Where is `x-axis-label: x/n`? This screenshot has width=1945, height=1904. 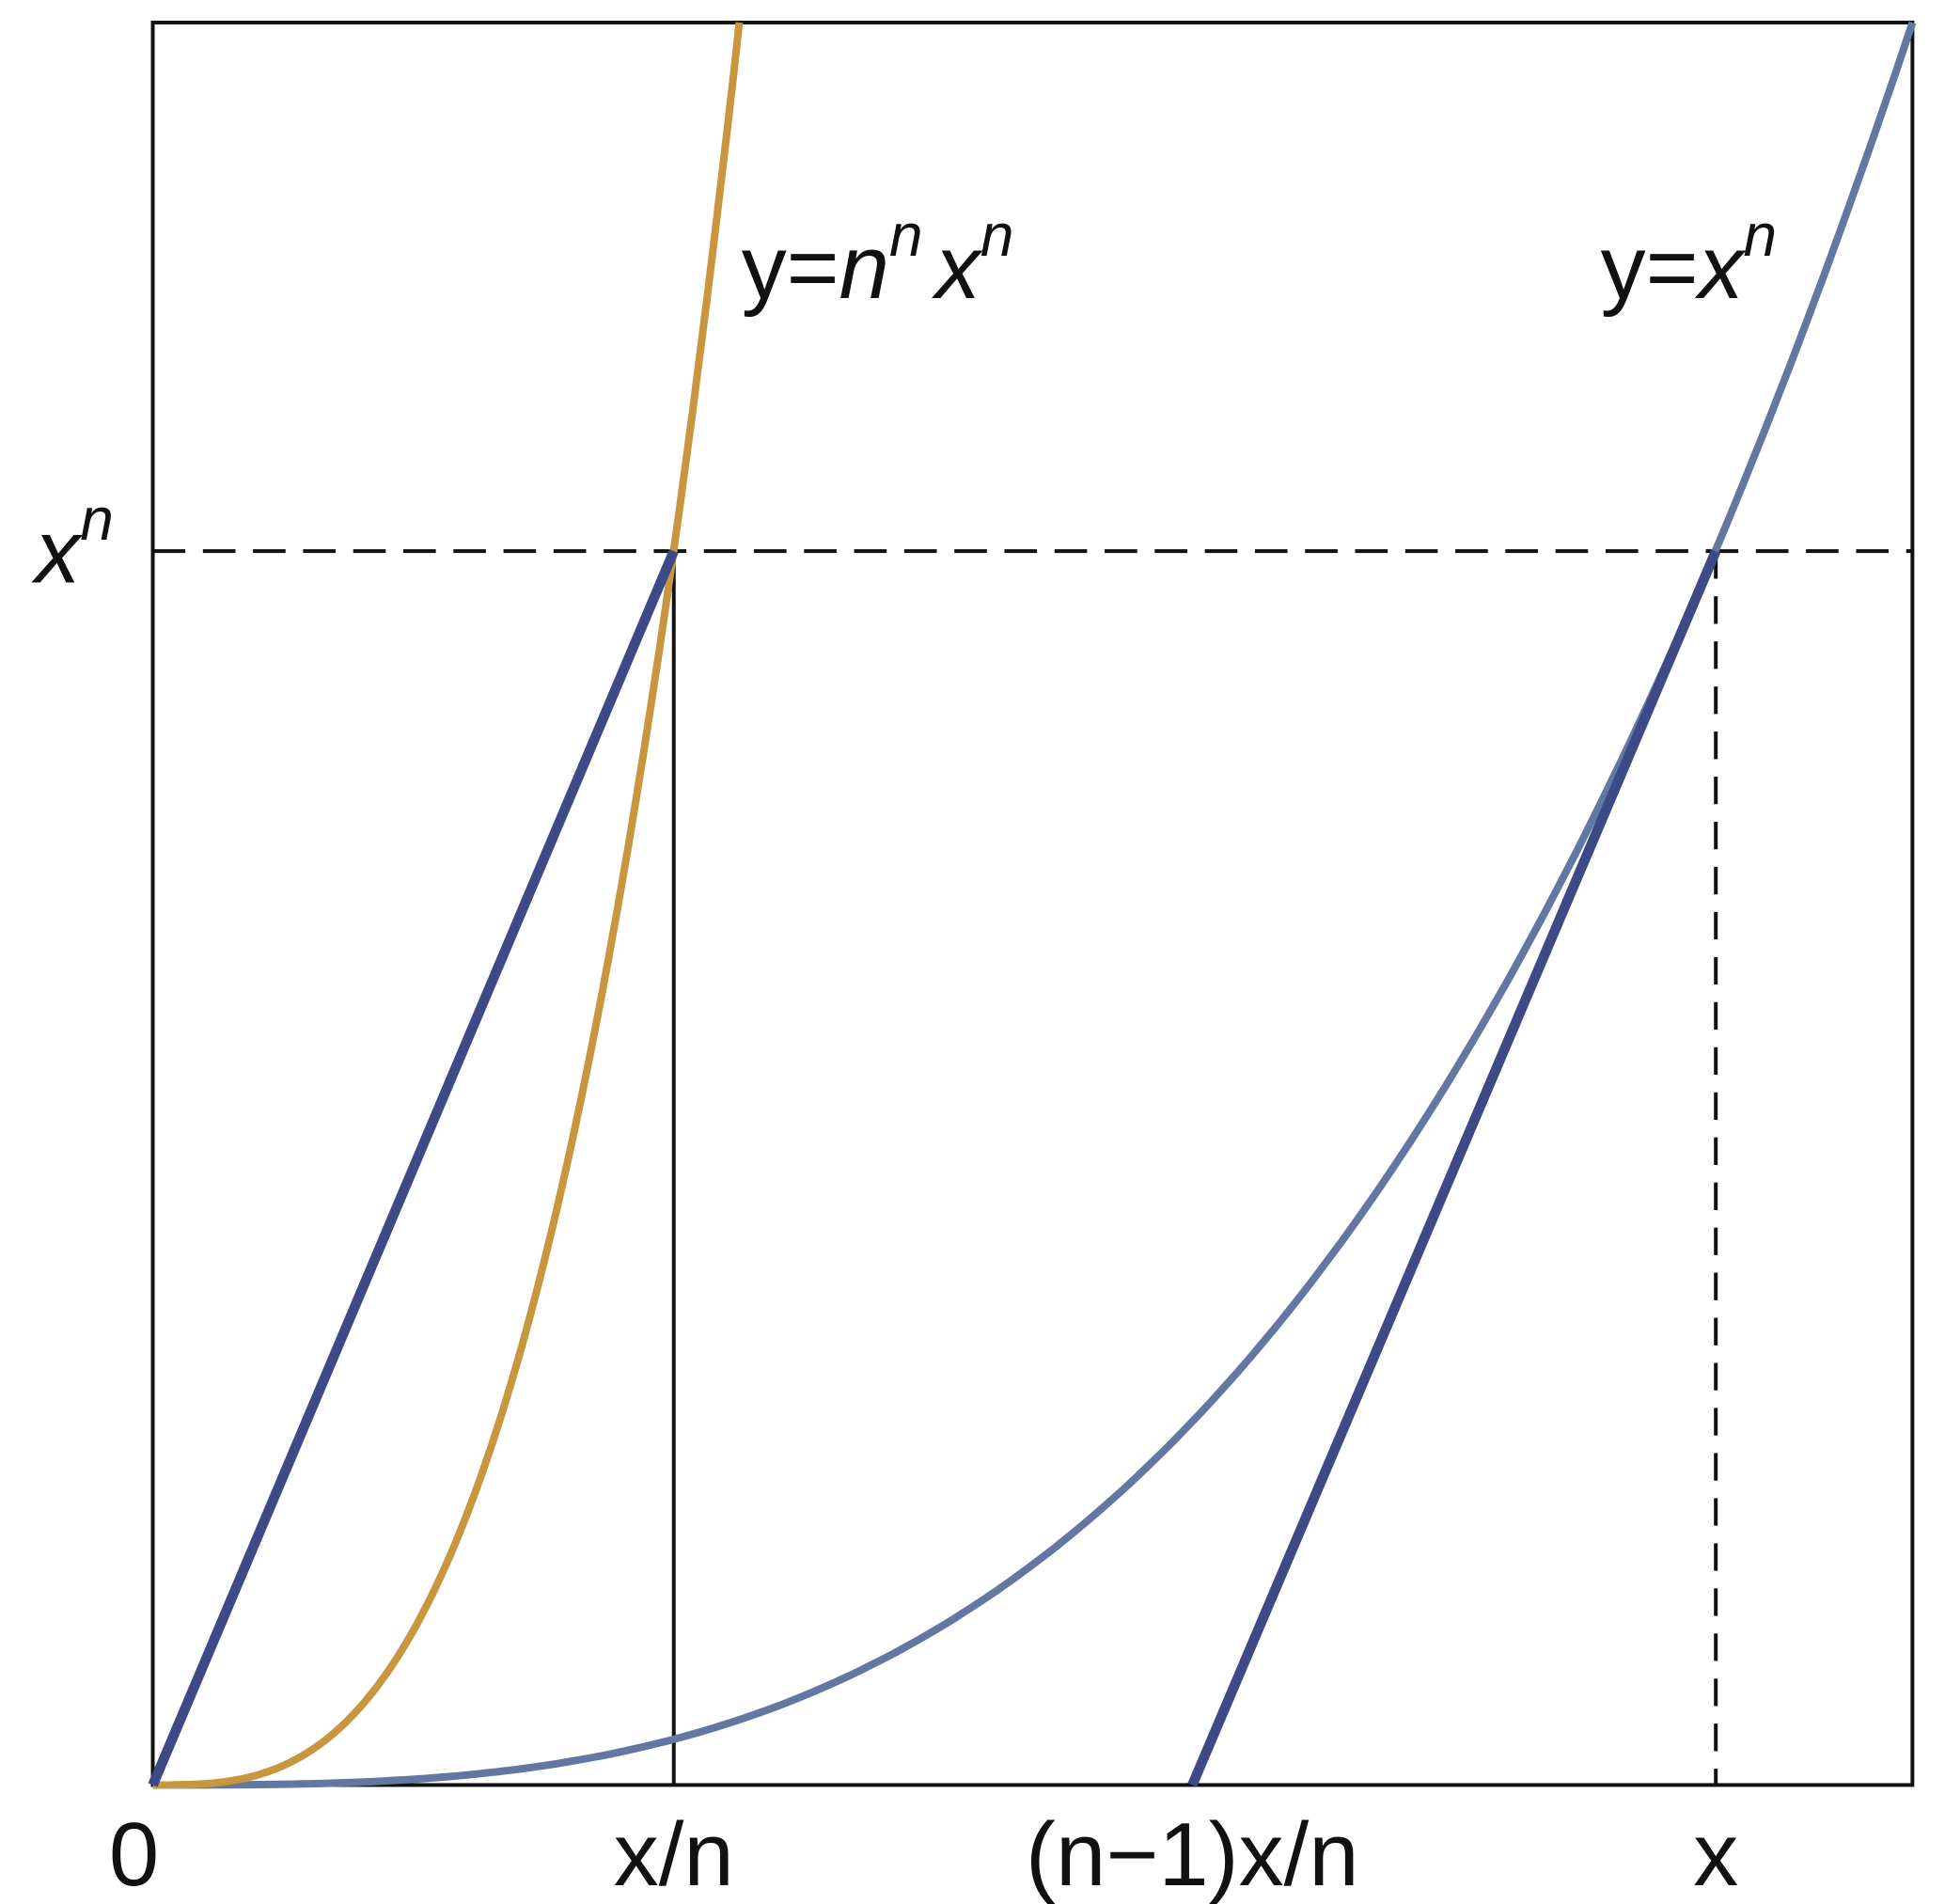
x-axis-label: x/n is located at coordinates (674, 1854).